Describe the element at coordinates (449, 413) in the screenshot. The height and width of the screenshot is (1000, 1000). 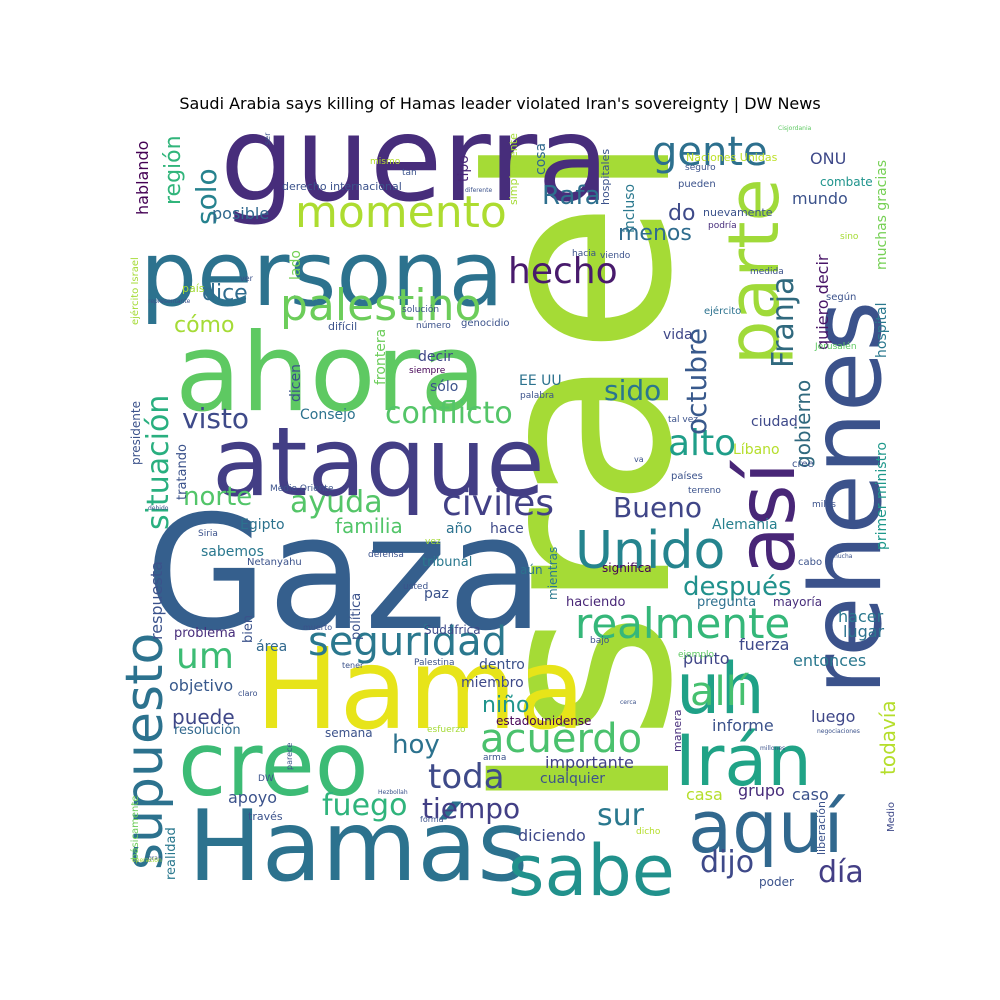
I see `word-conflicto: conflicto` at that location.